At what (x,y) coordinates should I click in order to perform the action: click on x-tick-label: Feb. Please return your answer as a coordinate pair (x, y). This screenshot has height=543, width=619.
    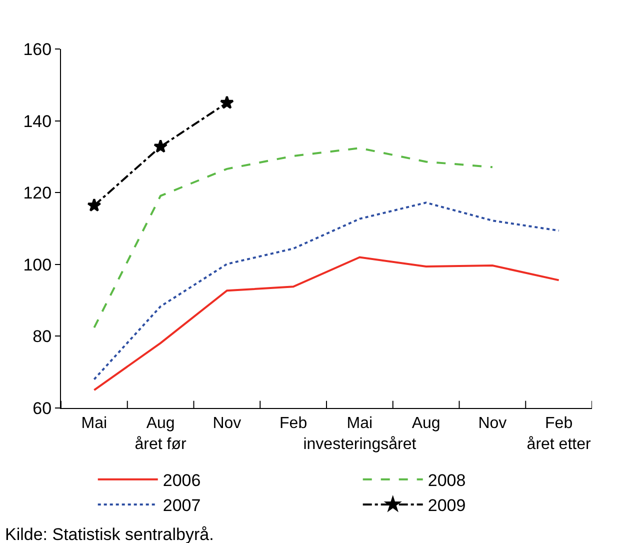
    Looking at the image, I should click on (294, 423).